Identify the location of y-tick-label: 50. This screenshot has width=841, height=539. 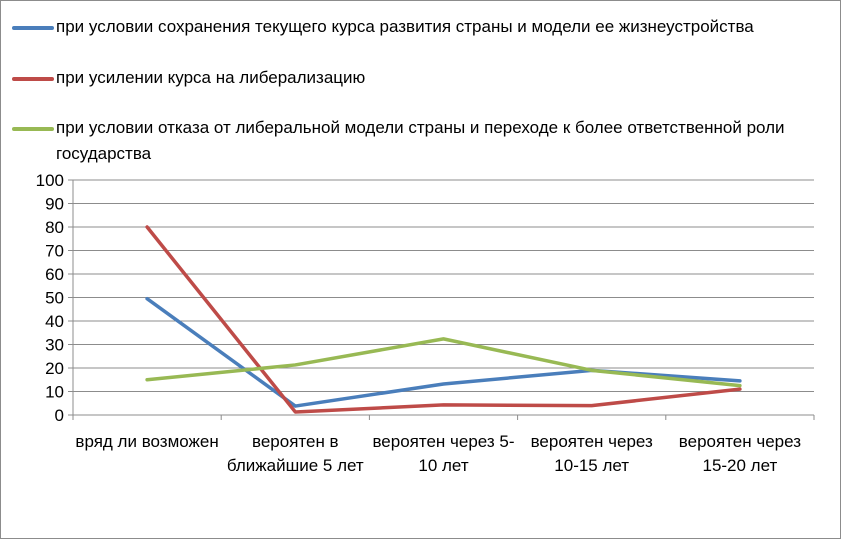
(54, 298).